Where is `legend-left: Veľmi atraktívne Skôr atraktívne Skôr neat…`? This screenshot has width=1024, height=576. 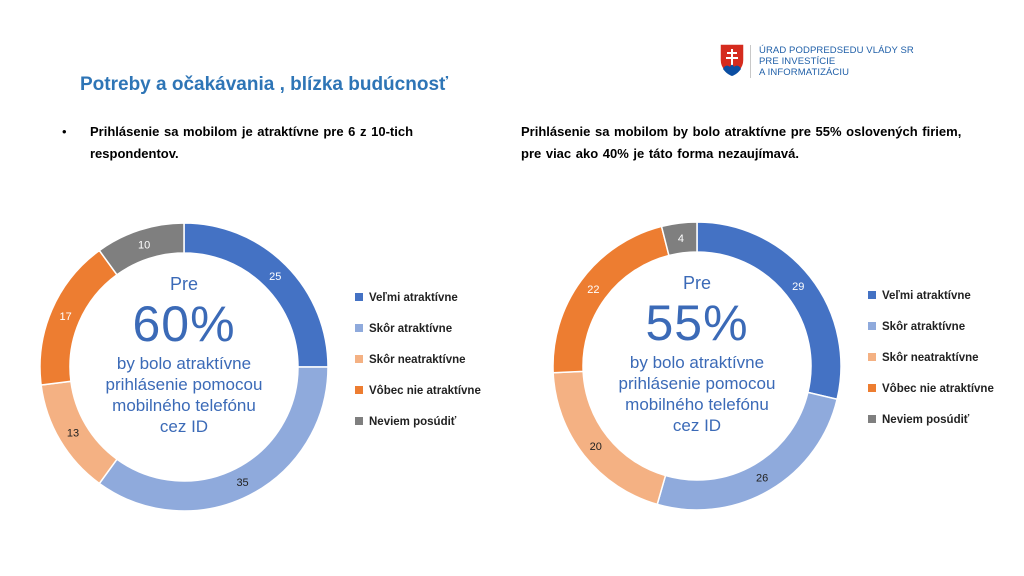 legend-left: Veľmi atraktívne Skôr atraktívne Skôr neat… is located at coordinates (435, 362).